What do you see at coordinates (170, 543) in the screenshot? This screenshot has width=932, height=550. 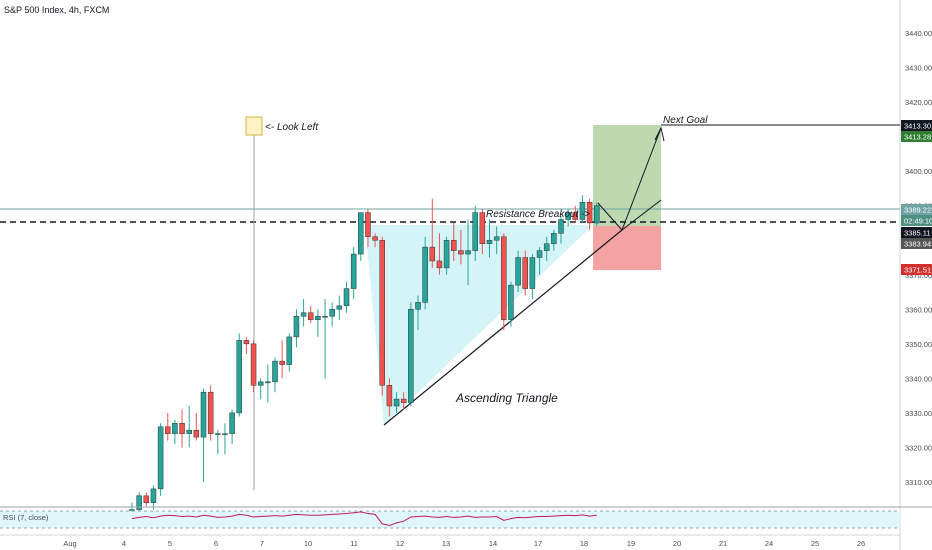 I see `x-tick-label: 5` at bounding box center [170, 543].